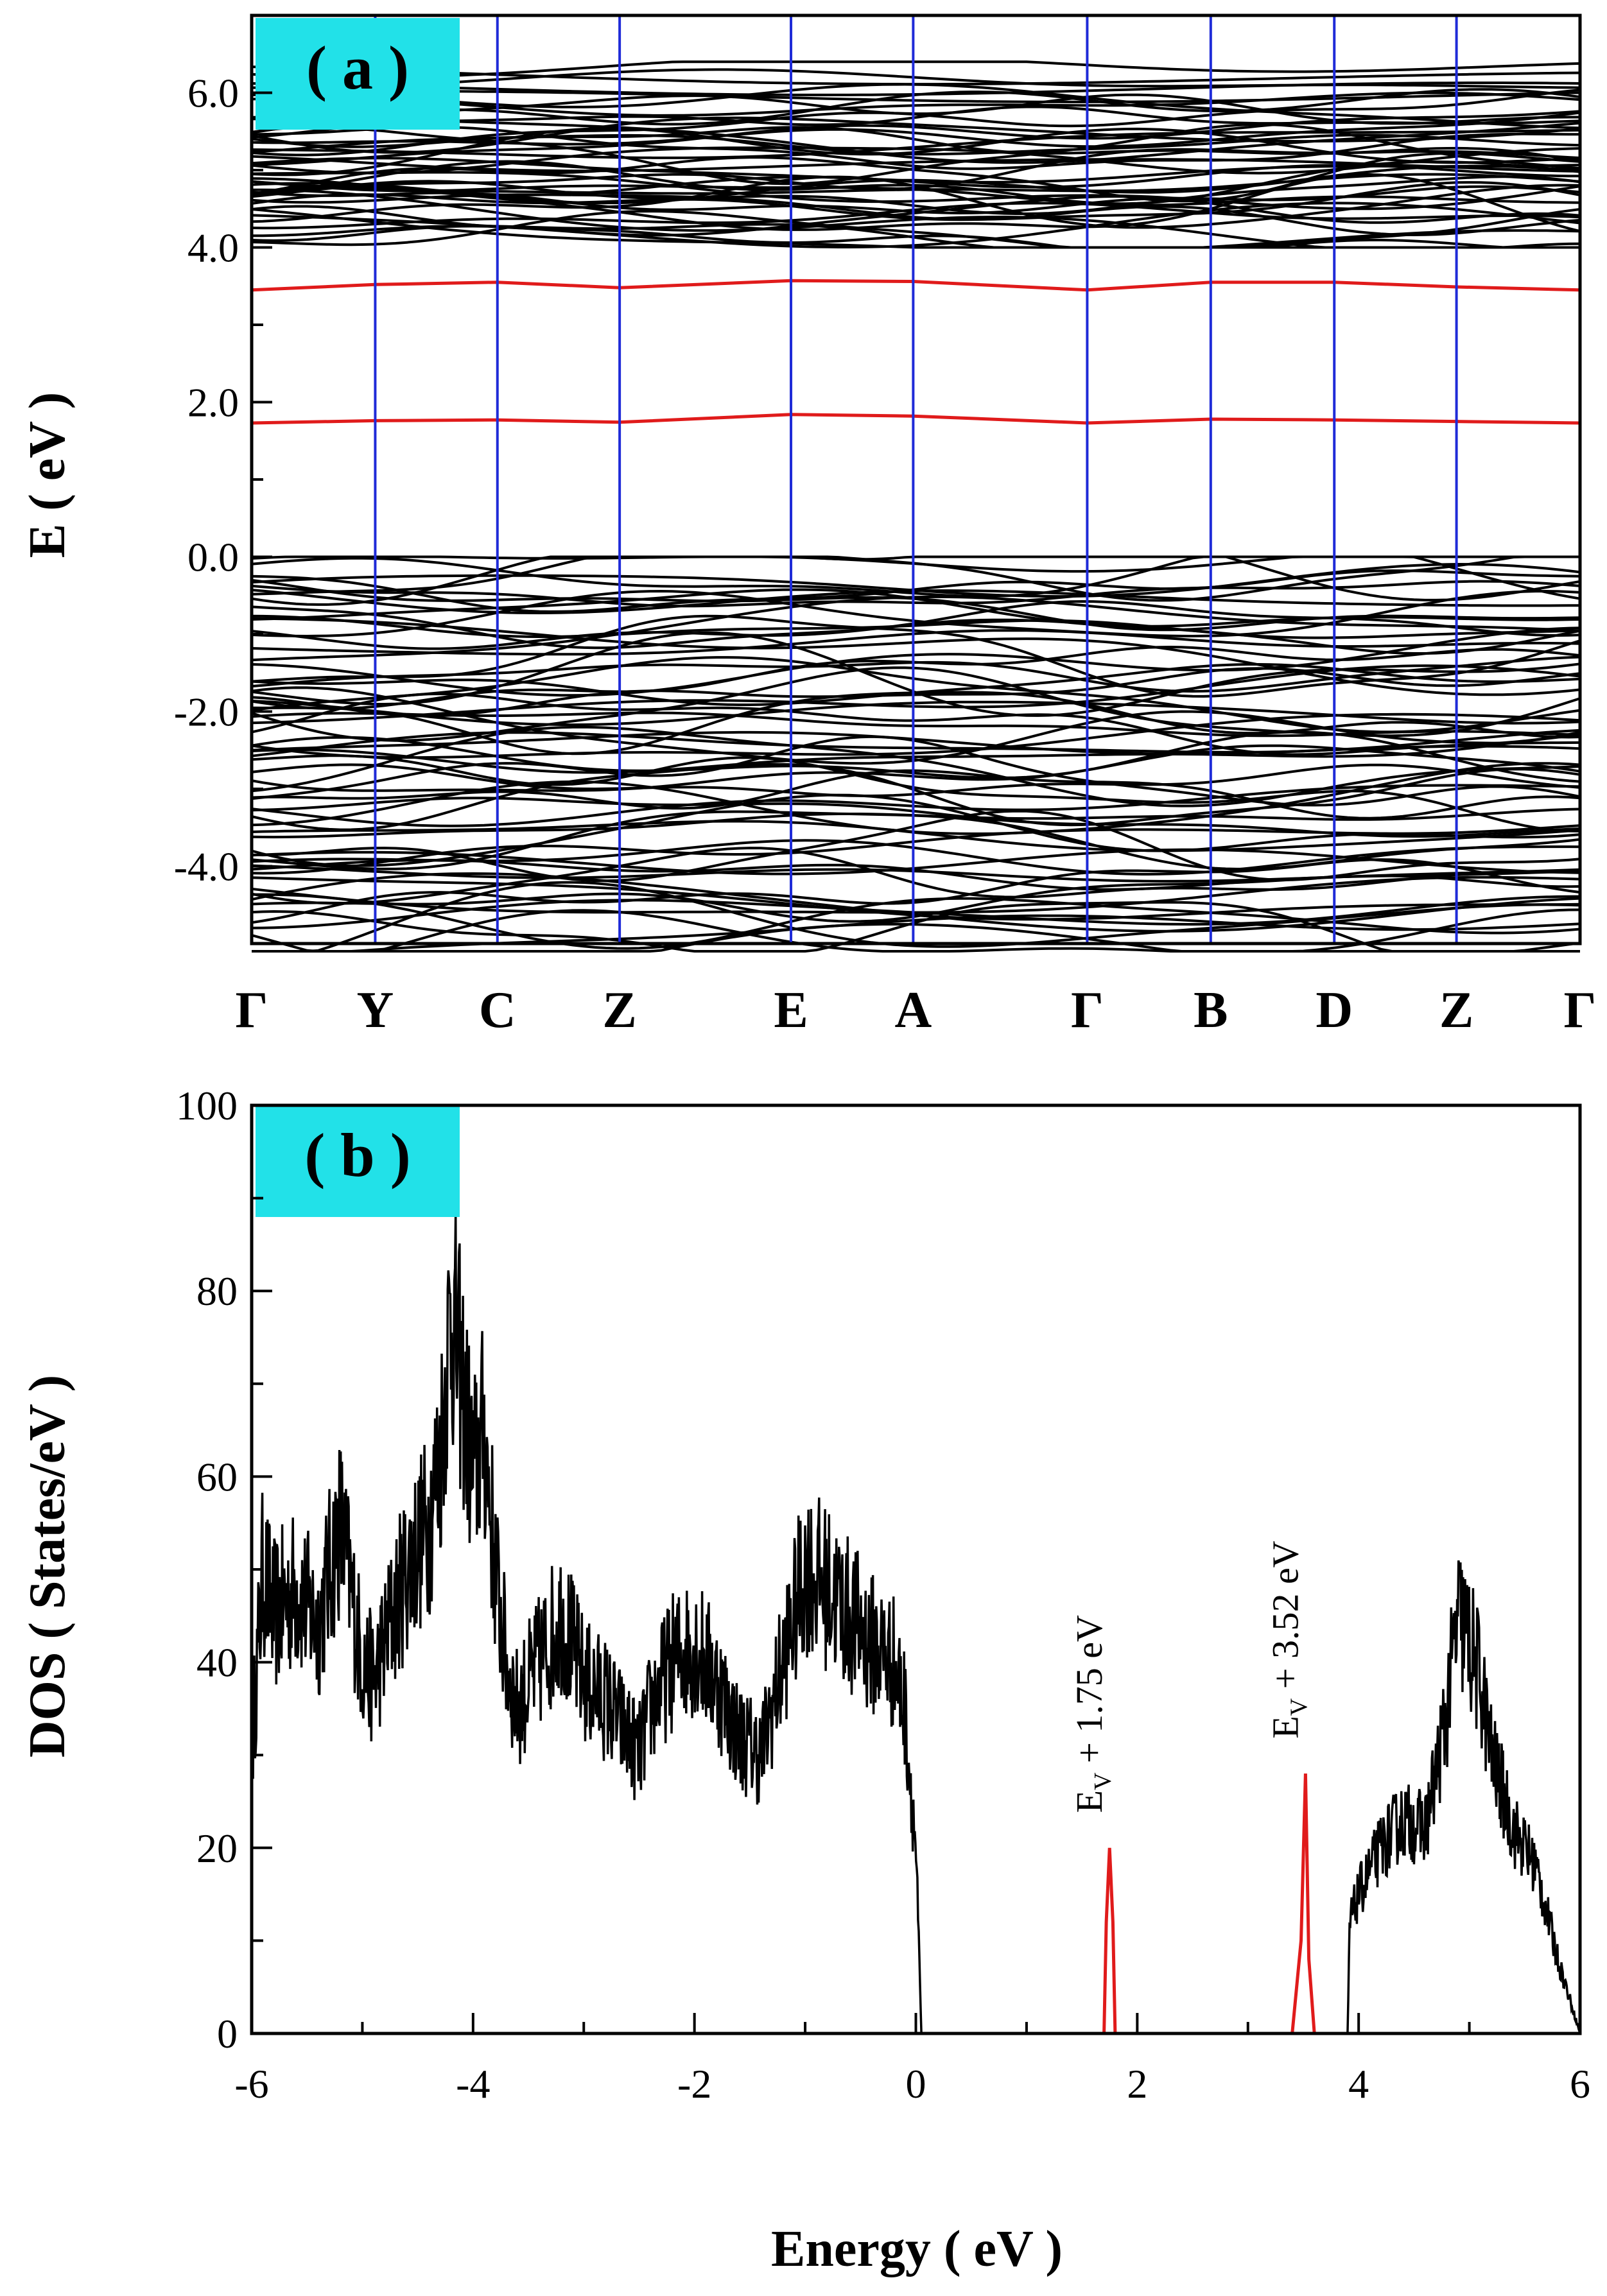 Image resolution: width=1607 pixels, height=2296 pixels. I want to click on kpath-label: D, so click(1334, 1010).